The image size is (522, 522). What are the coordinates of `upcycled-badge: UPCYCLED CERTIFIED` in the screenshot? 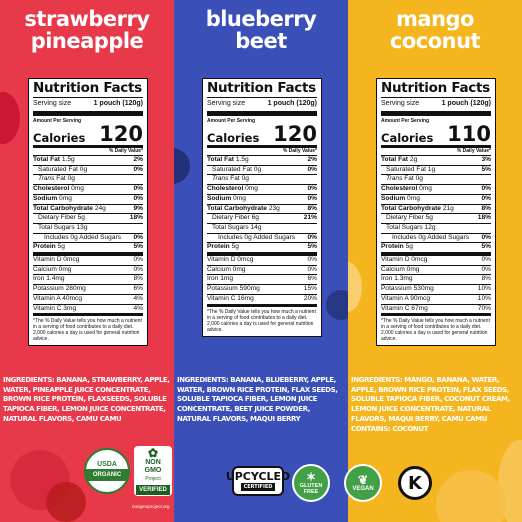 It's located at (258, 481).